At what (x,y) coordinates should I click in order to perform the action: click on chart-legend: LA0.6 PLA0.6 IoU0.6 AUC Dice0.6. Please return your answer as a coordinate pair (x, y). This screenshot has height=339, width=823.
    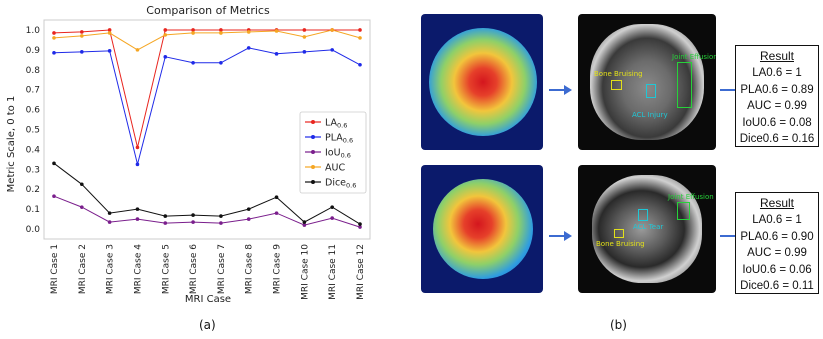
    Looking at the image, I should click on (333, 152).